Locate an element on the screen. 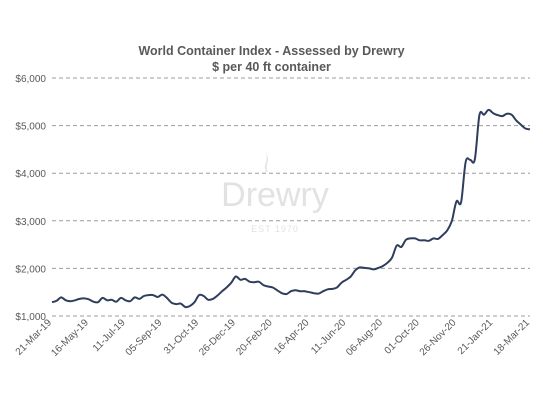  watermark-subtext: EST 1970 is located at coordinates (275, 229).